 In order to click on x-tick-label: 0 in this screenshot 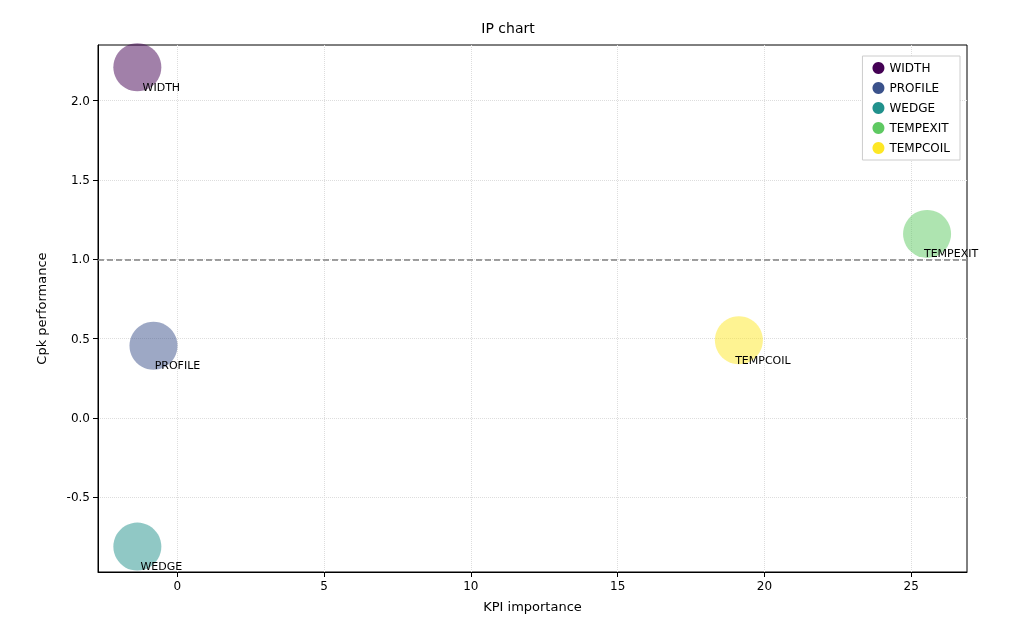, I will do `click(177, 586)`.